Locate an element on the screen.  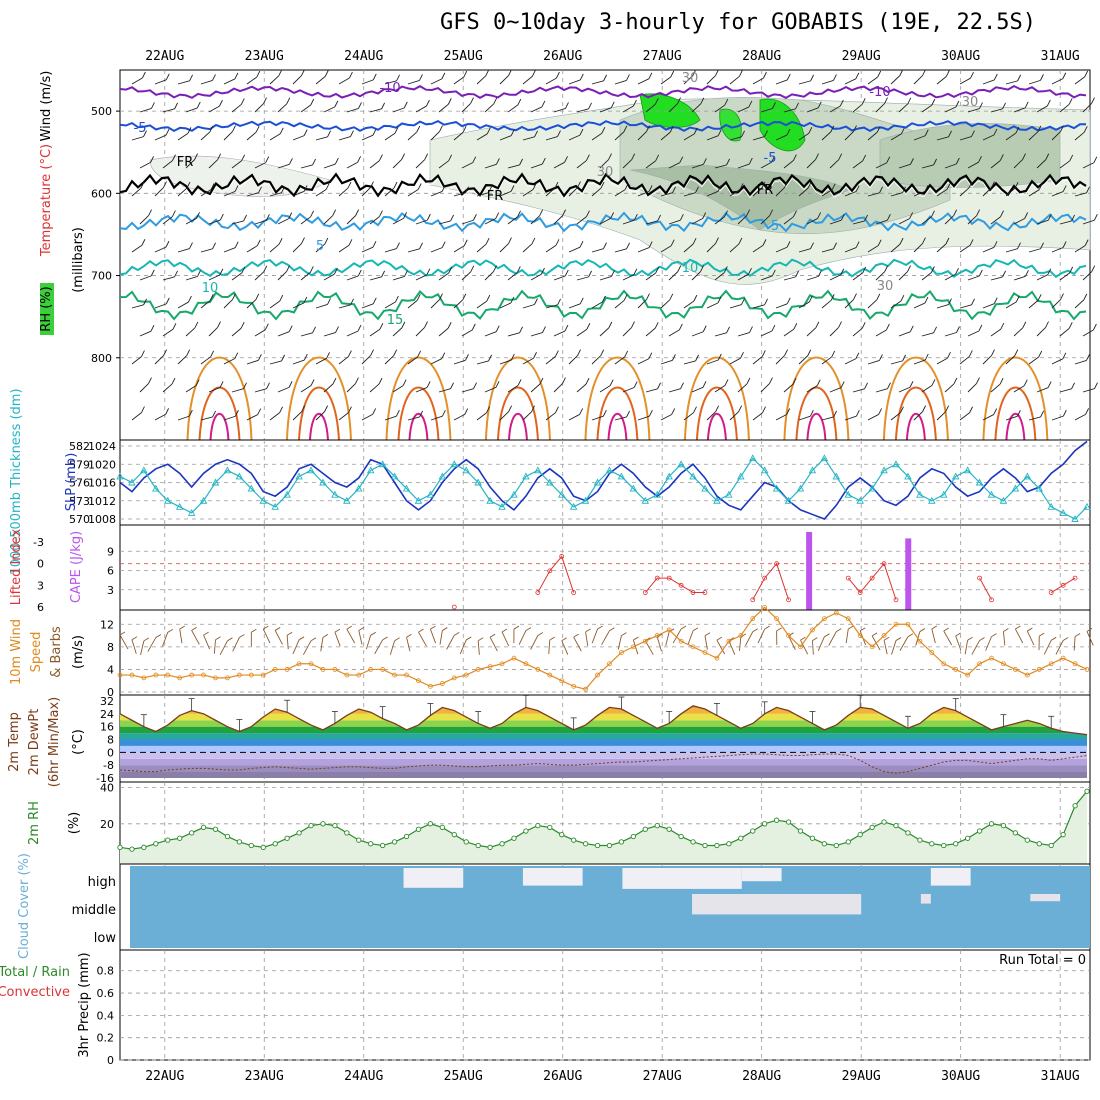
date-label-top: 23AUG is located at coordinates (264, 56).